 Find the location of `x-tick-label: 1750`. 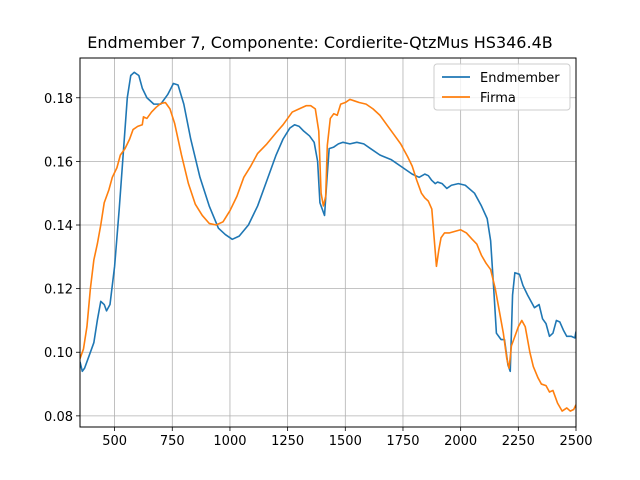

x-tick-label: 1750 is located at coordinates (402, 441).